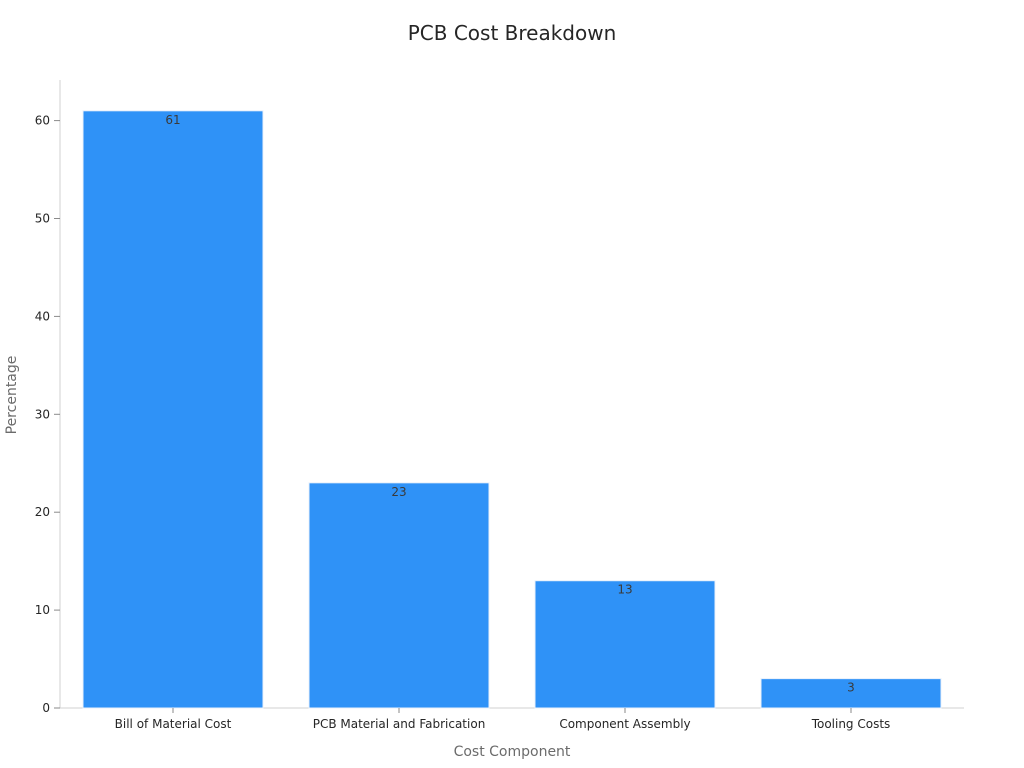 This screenshot has width=1024, height=768. I want to click on y-tick-label: 40, so click(42, 316).